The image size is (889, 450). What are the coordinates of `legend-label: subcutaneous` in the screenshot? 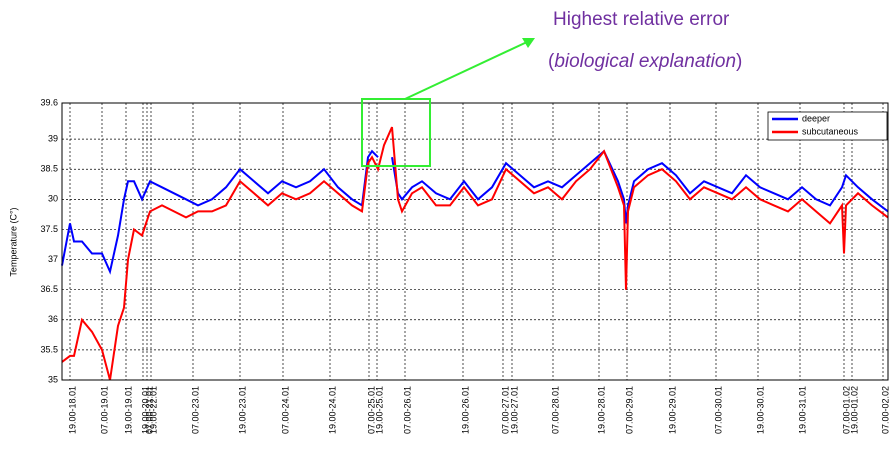 It's located at (830, 131).